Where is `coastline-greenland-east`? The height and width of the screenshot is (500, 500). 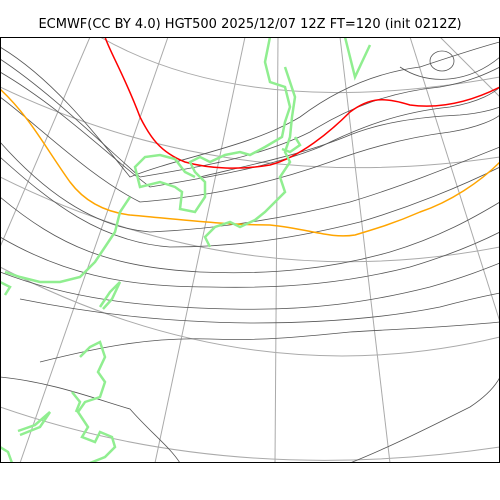
coastline-greenland-east is located at coordinates (250, 157).